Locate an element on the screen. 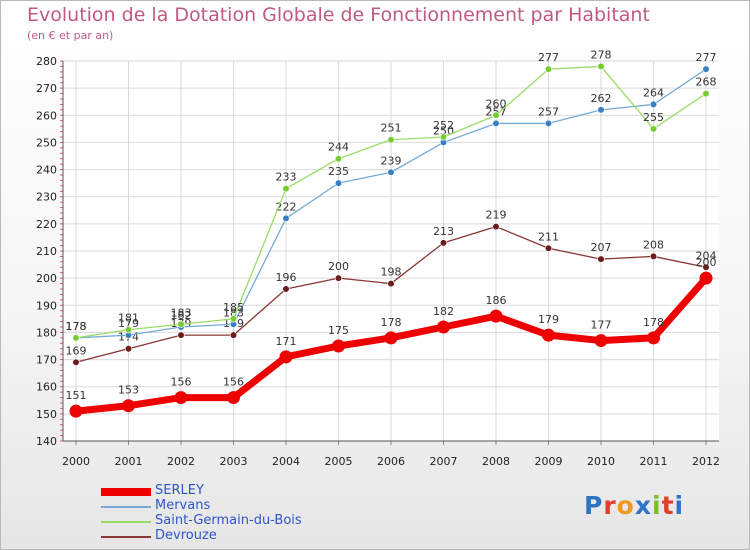  logo-letter: o is located at coordinates (625, 505).